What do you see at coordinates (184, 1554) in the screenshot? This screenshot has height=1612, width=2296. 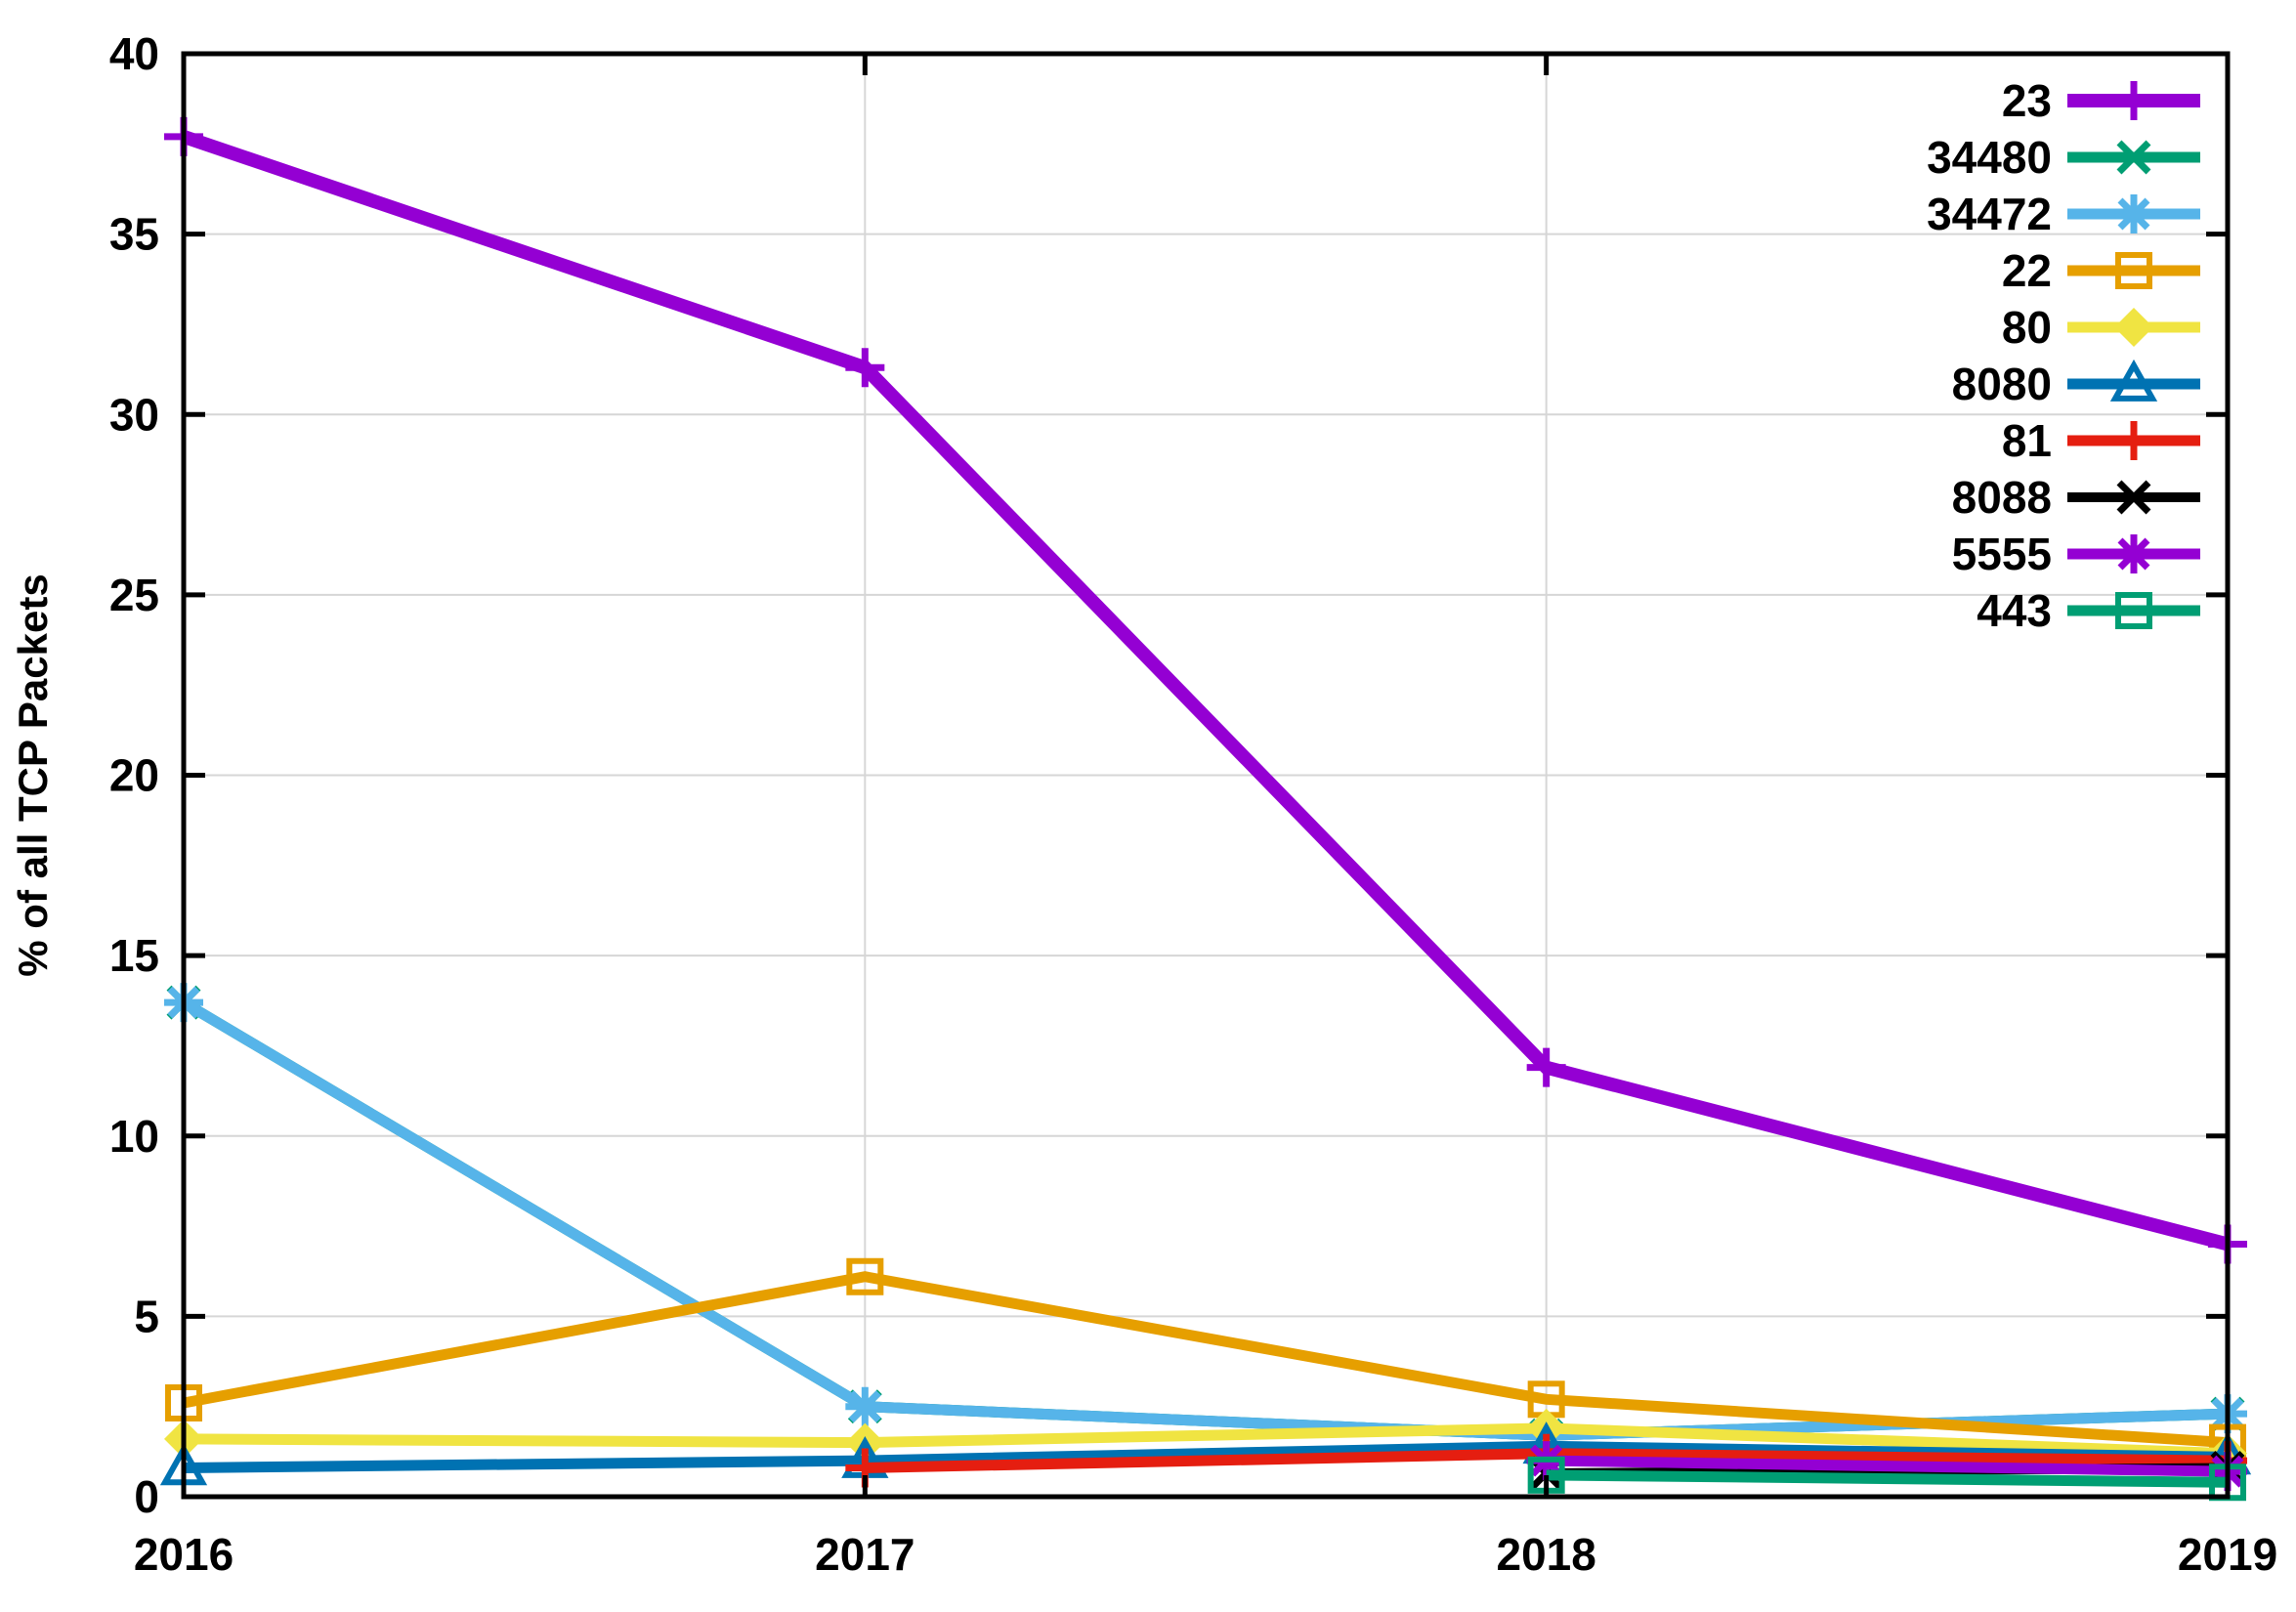 I see `x-tick-label: 2016` at bounding box center [184, 1554].